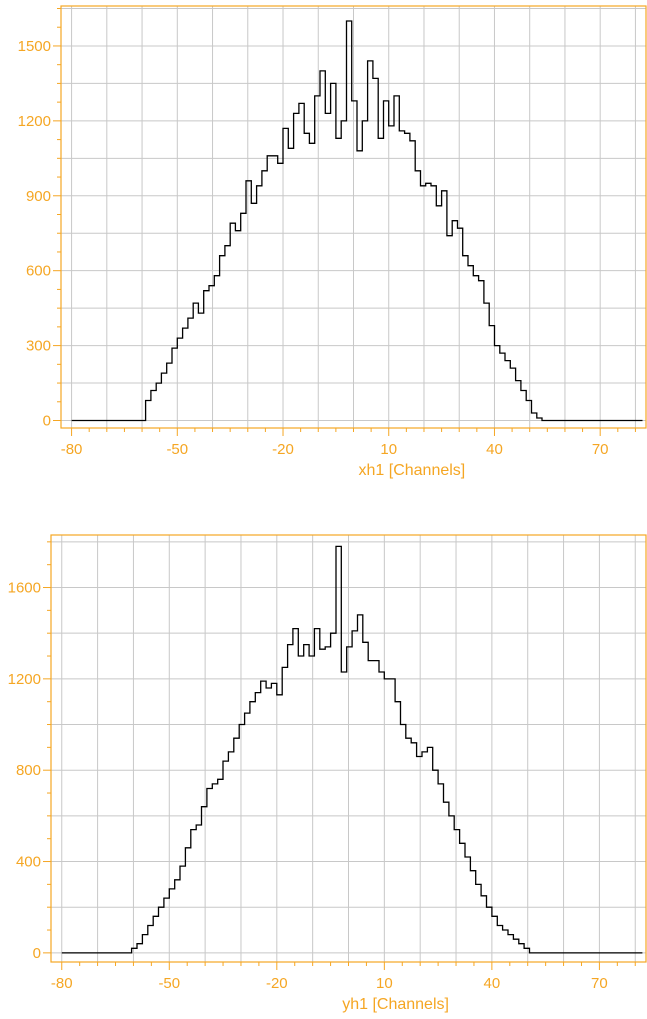 This screenshot has width=647, height=1019. Describe the element at coordinates (38, 271) in the screenshot. I see `y-tick-label: 600` at that location.